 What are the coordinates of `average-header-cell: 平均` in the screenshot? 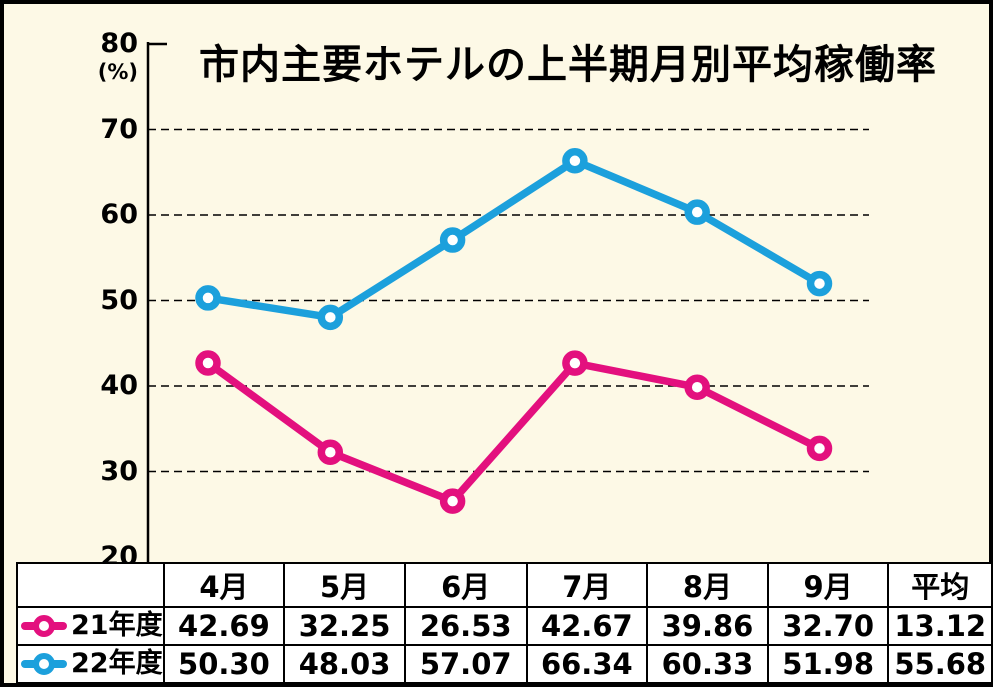 It's located at (940, 585).